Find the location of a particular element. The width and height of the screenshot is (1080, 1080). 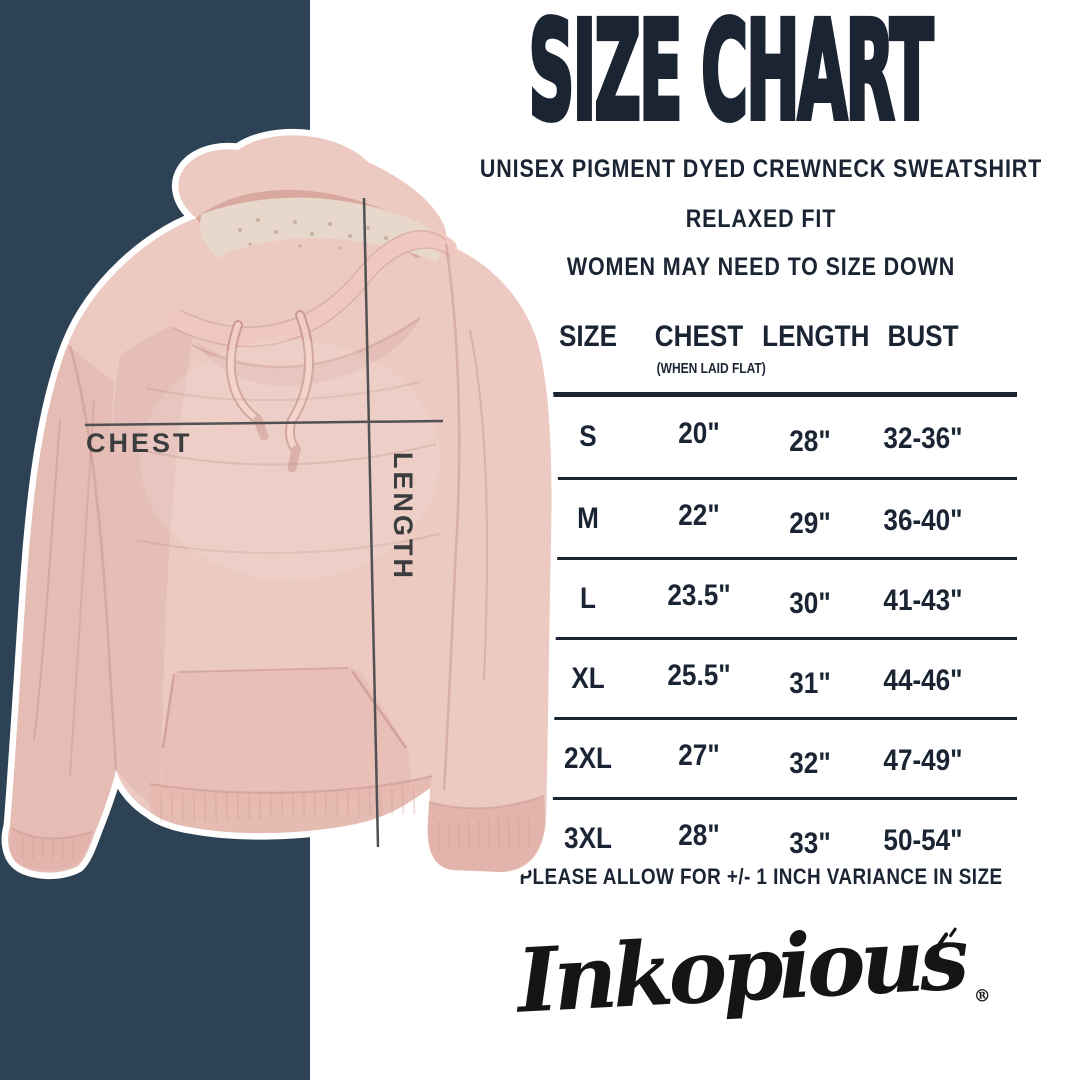

hood-lining-heather is located at coordinates (320, 229).